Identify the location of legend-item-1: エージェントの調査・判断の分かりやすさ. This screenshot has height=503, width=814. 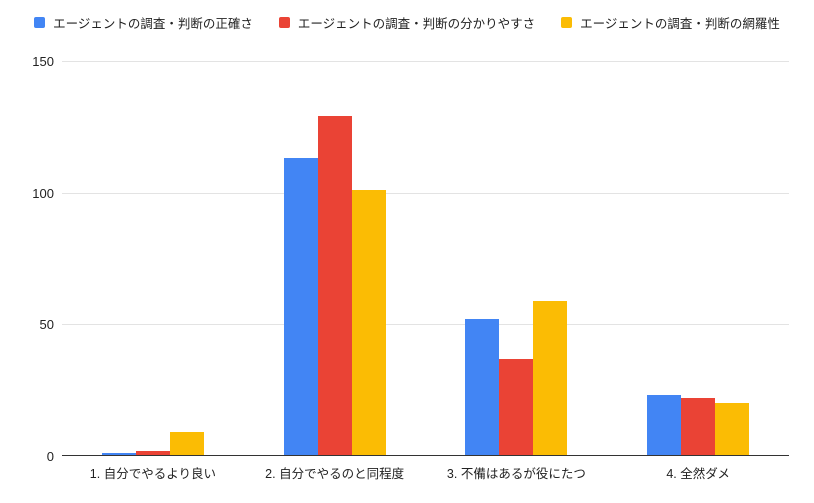
(407, 22).